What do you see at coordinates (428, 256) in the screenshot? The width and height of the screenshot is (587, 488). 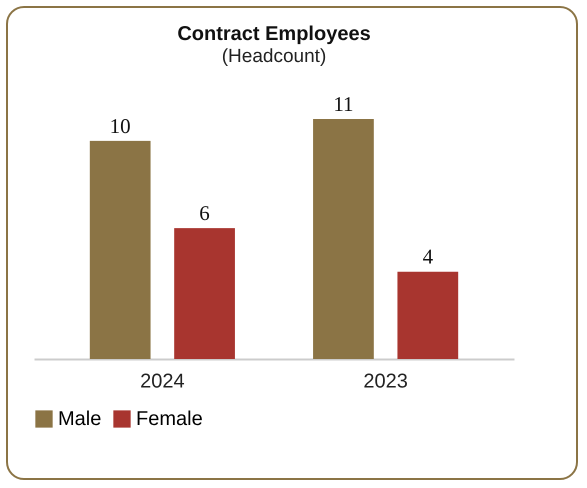 I see `data-label: 4` at bounding box center [428, 256].